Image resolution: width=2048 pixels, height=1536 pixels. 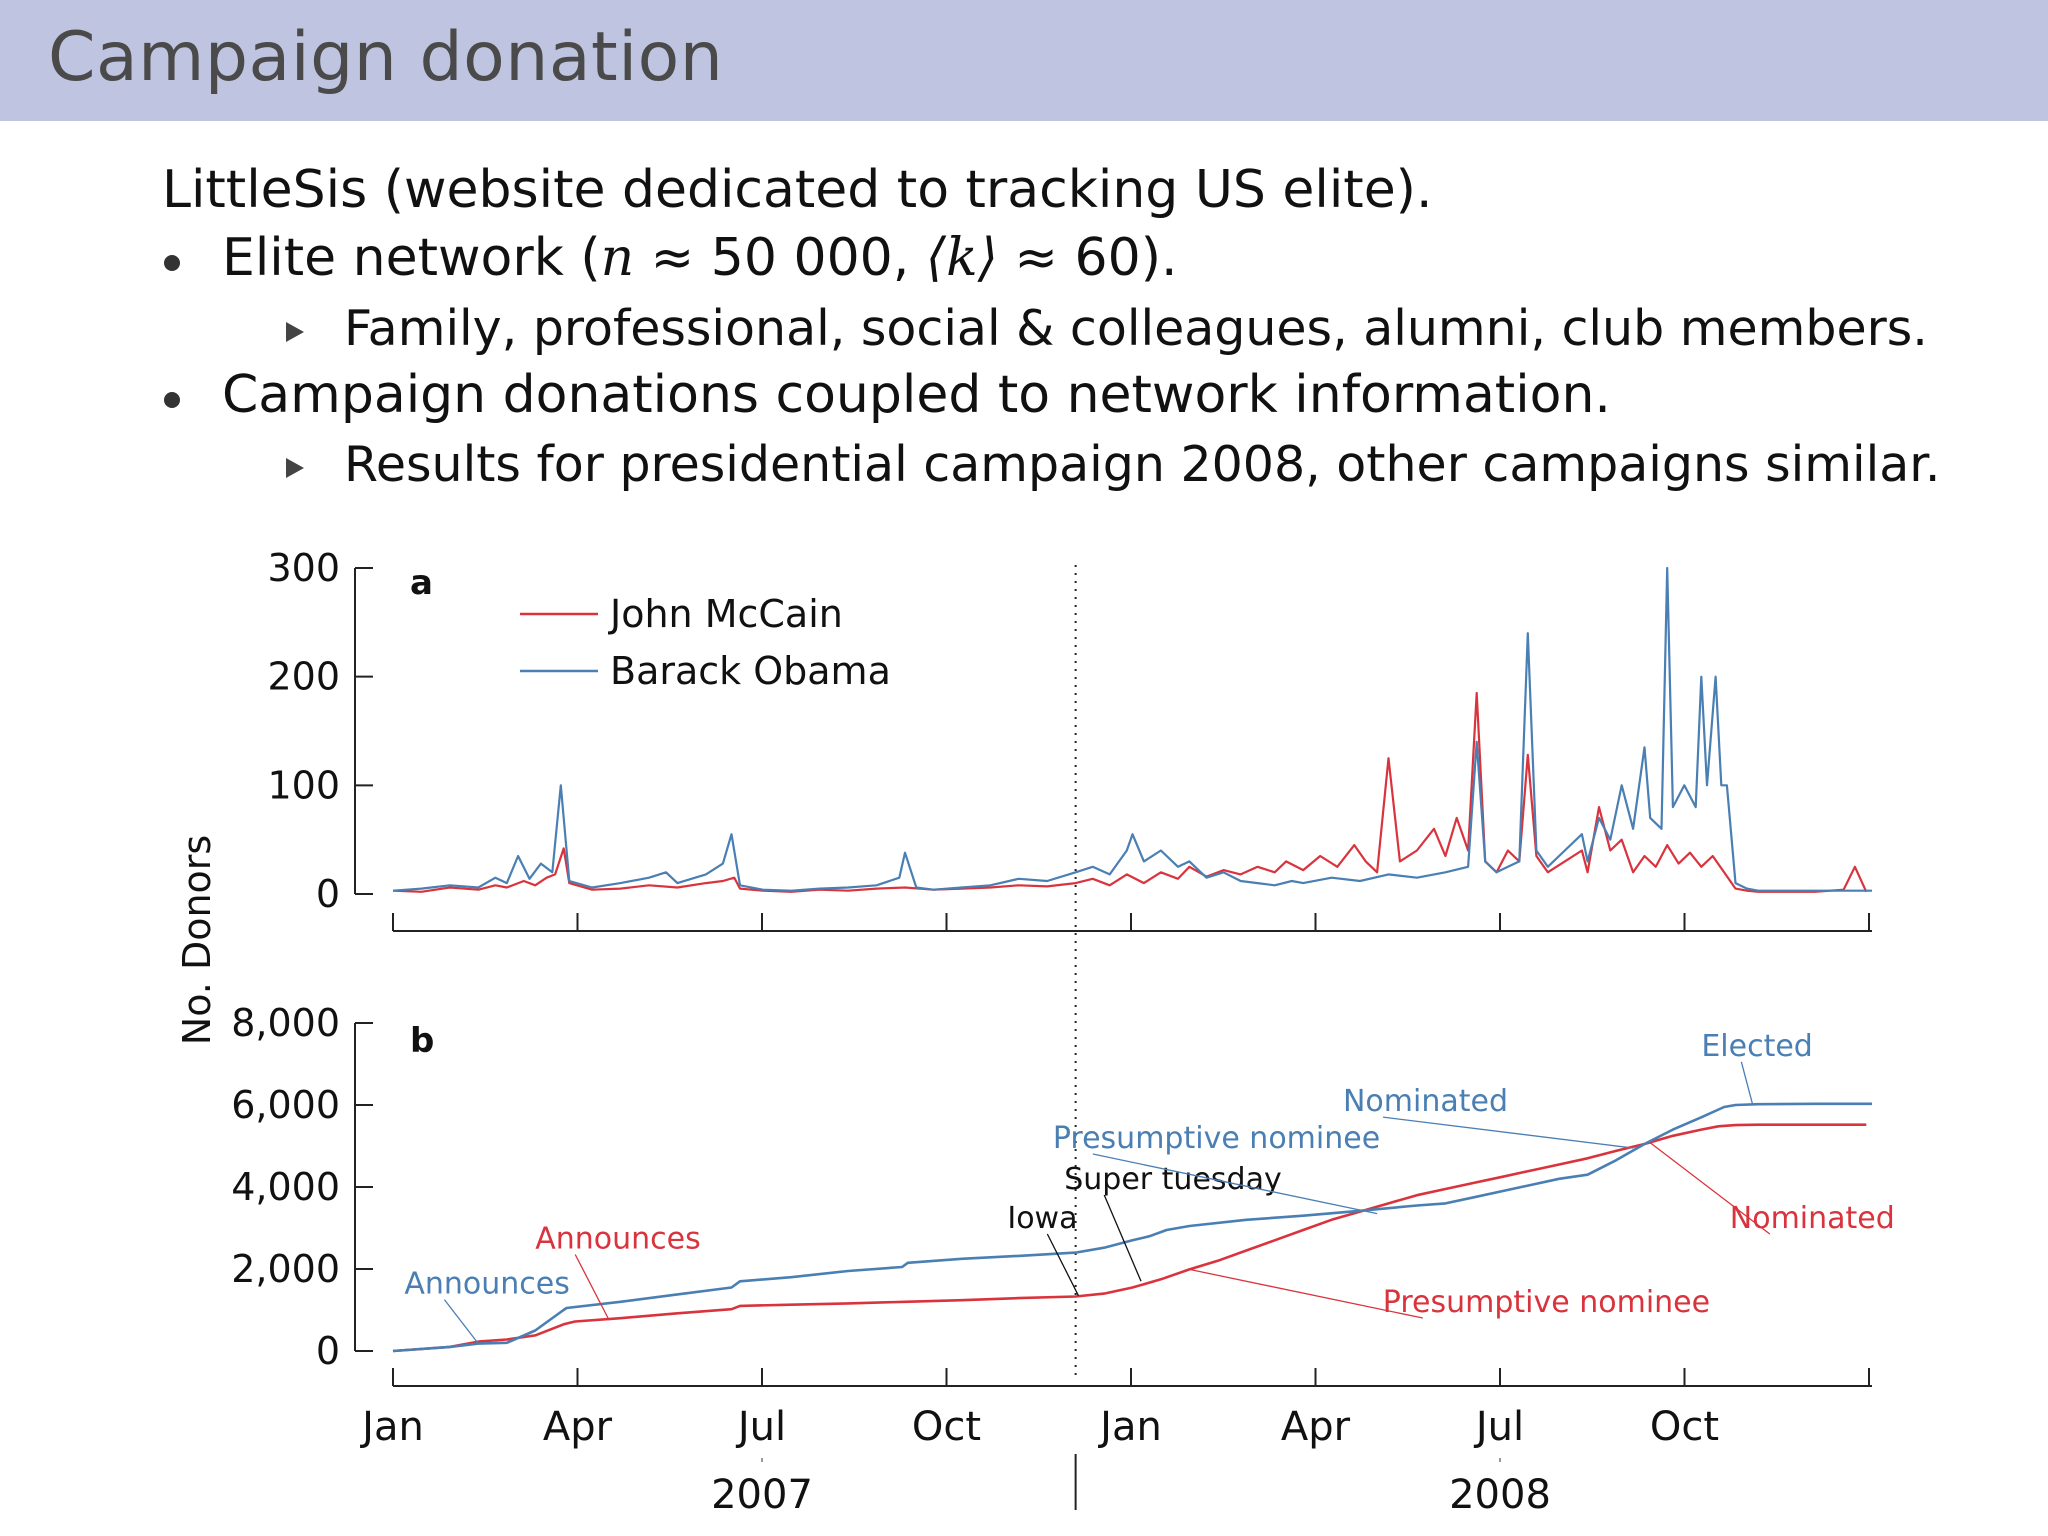 I want to click on legend-mccain-label: John McCain, so click(x=725, y=614).